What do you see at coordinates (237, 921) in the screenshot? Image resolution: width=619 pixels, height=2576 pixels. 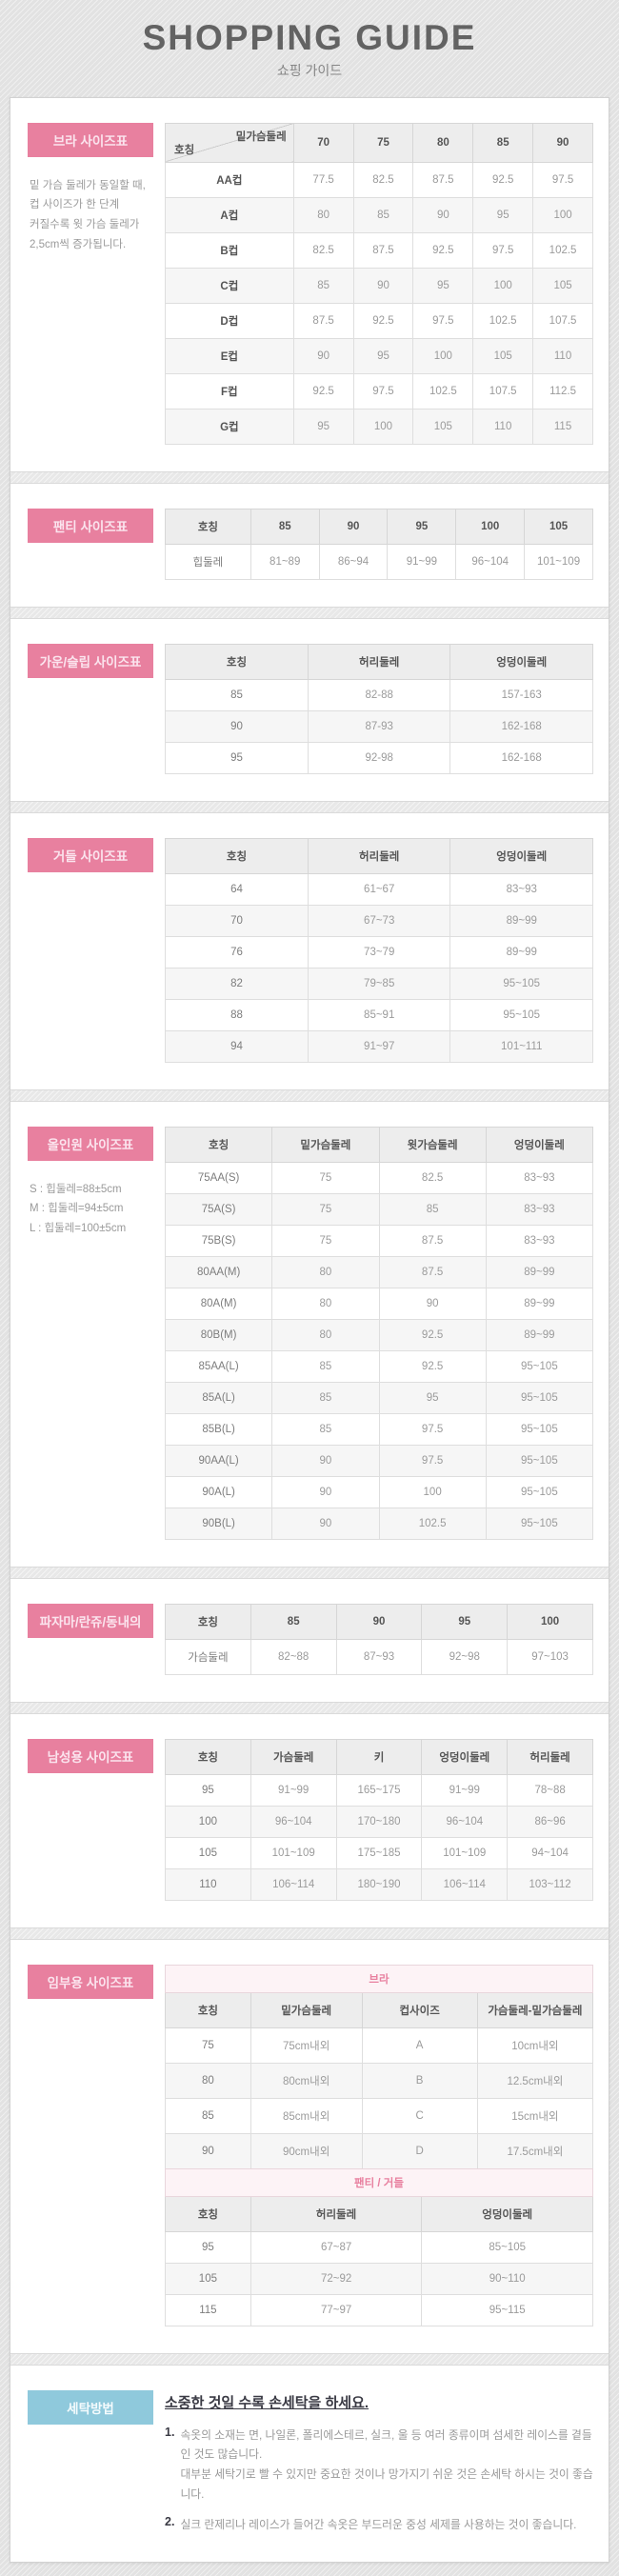 I see `row-header-cell: 70` at bounding box center [237, 921].